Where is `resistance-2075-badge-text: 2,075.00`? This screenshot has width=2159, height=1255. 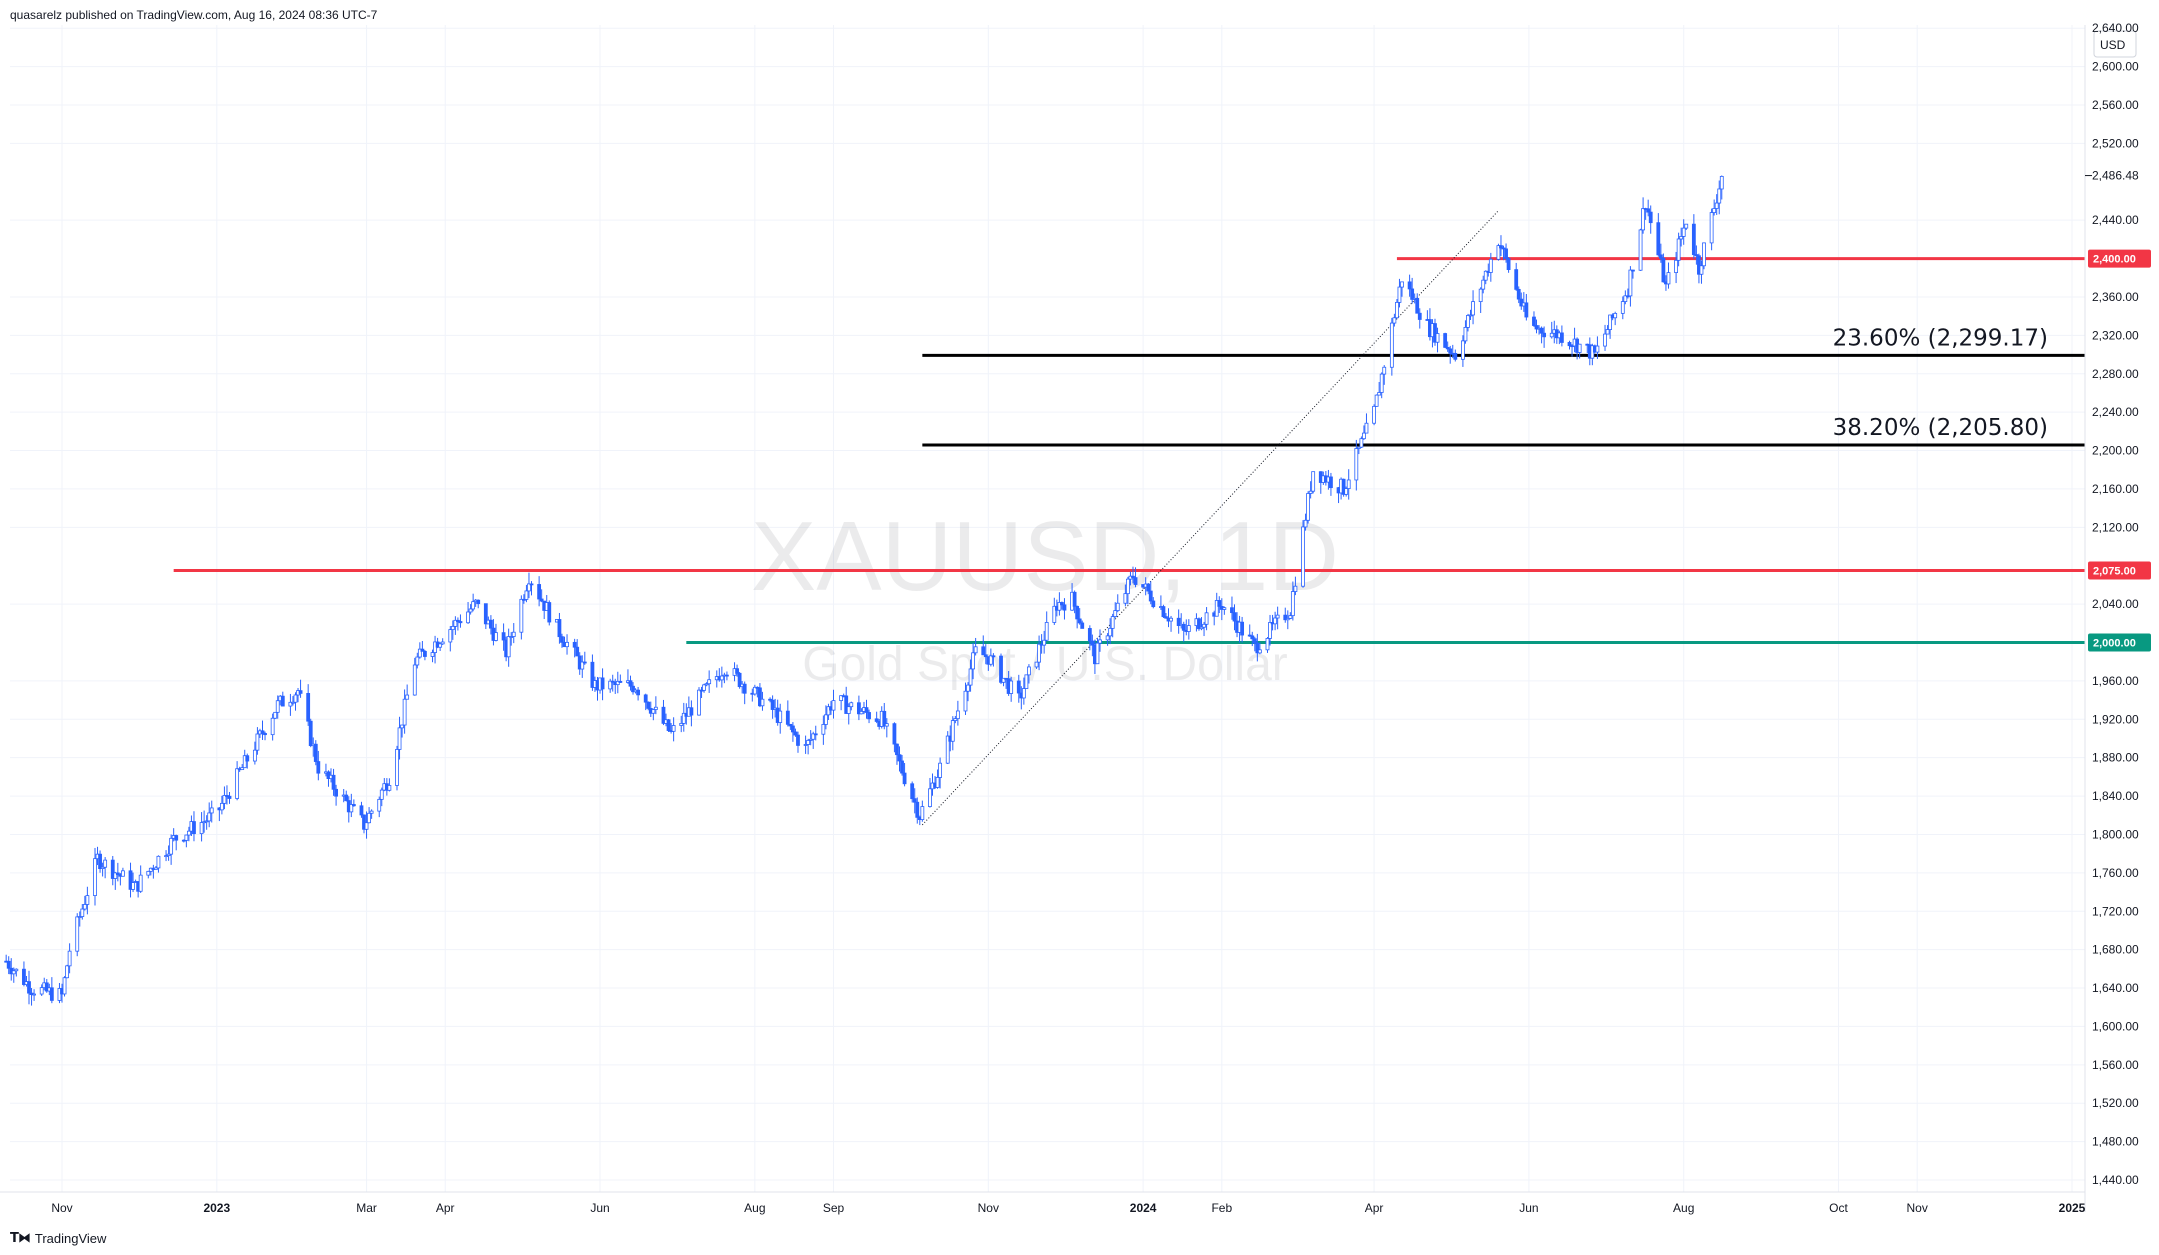 resistance-2075-badge-text: 2,075.00 is located at coordinates (2114, 572).